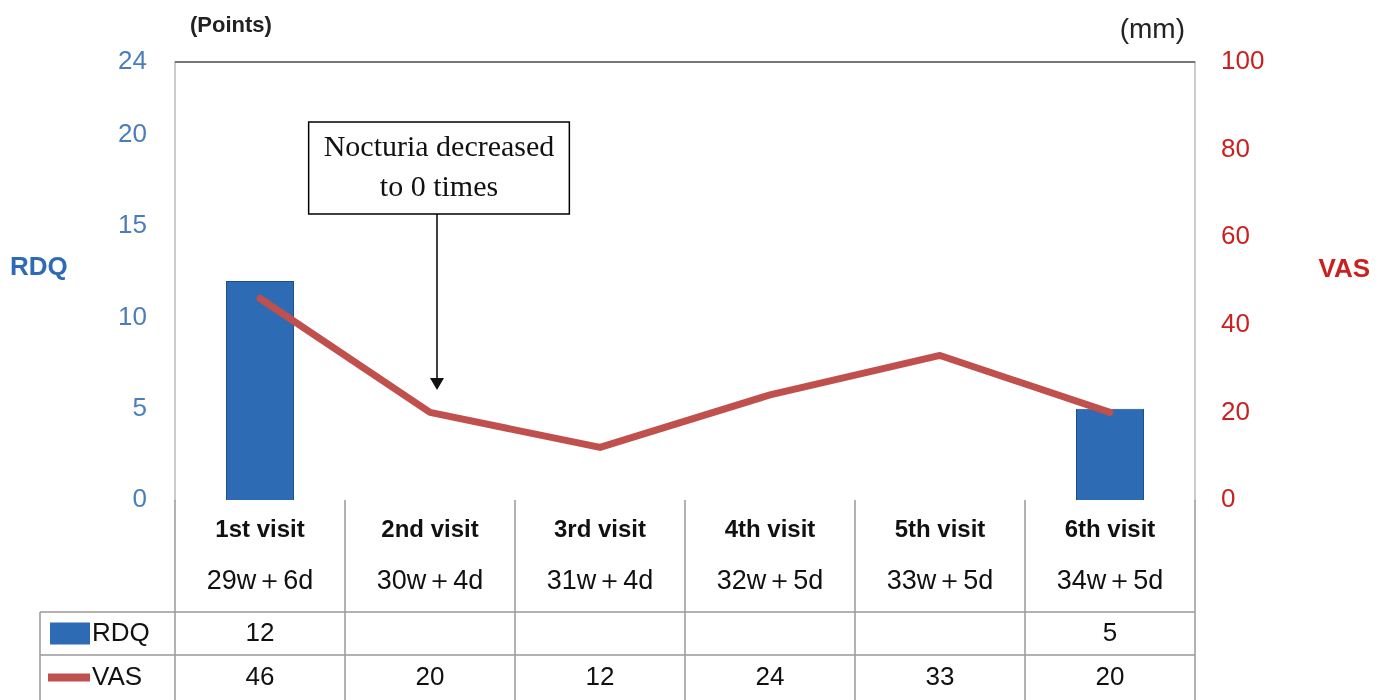  What do you see at coordinates (260, 555) in the screenshot?
I see `x-tick-label: 1st visit 29w＋6d` at bounding box center [260, 555].